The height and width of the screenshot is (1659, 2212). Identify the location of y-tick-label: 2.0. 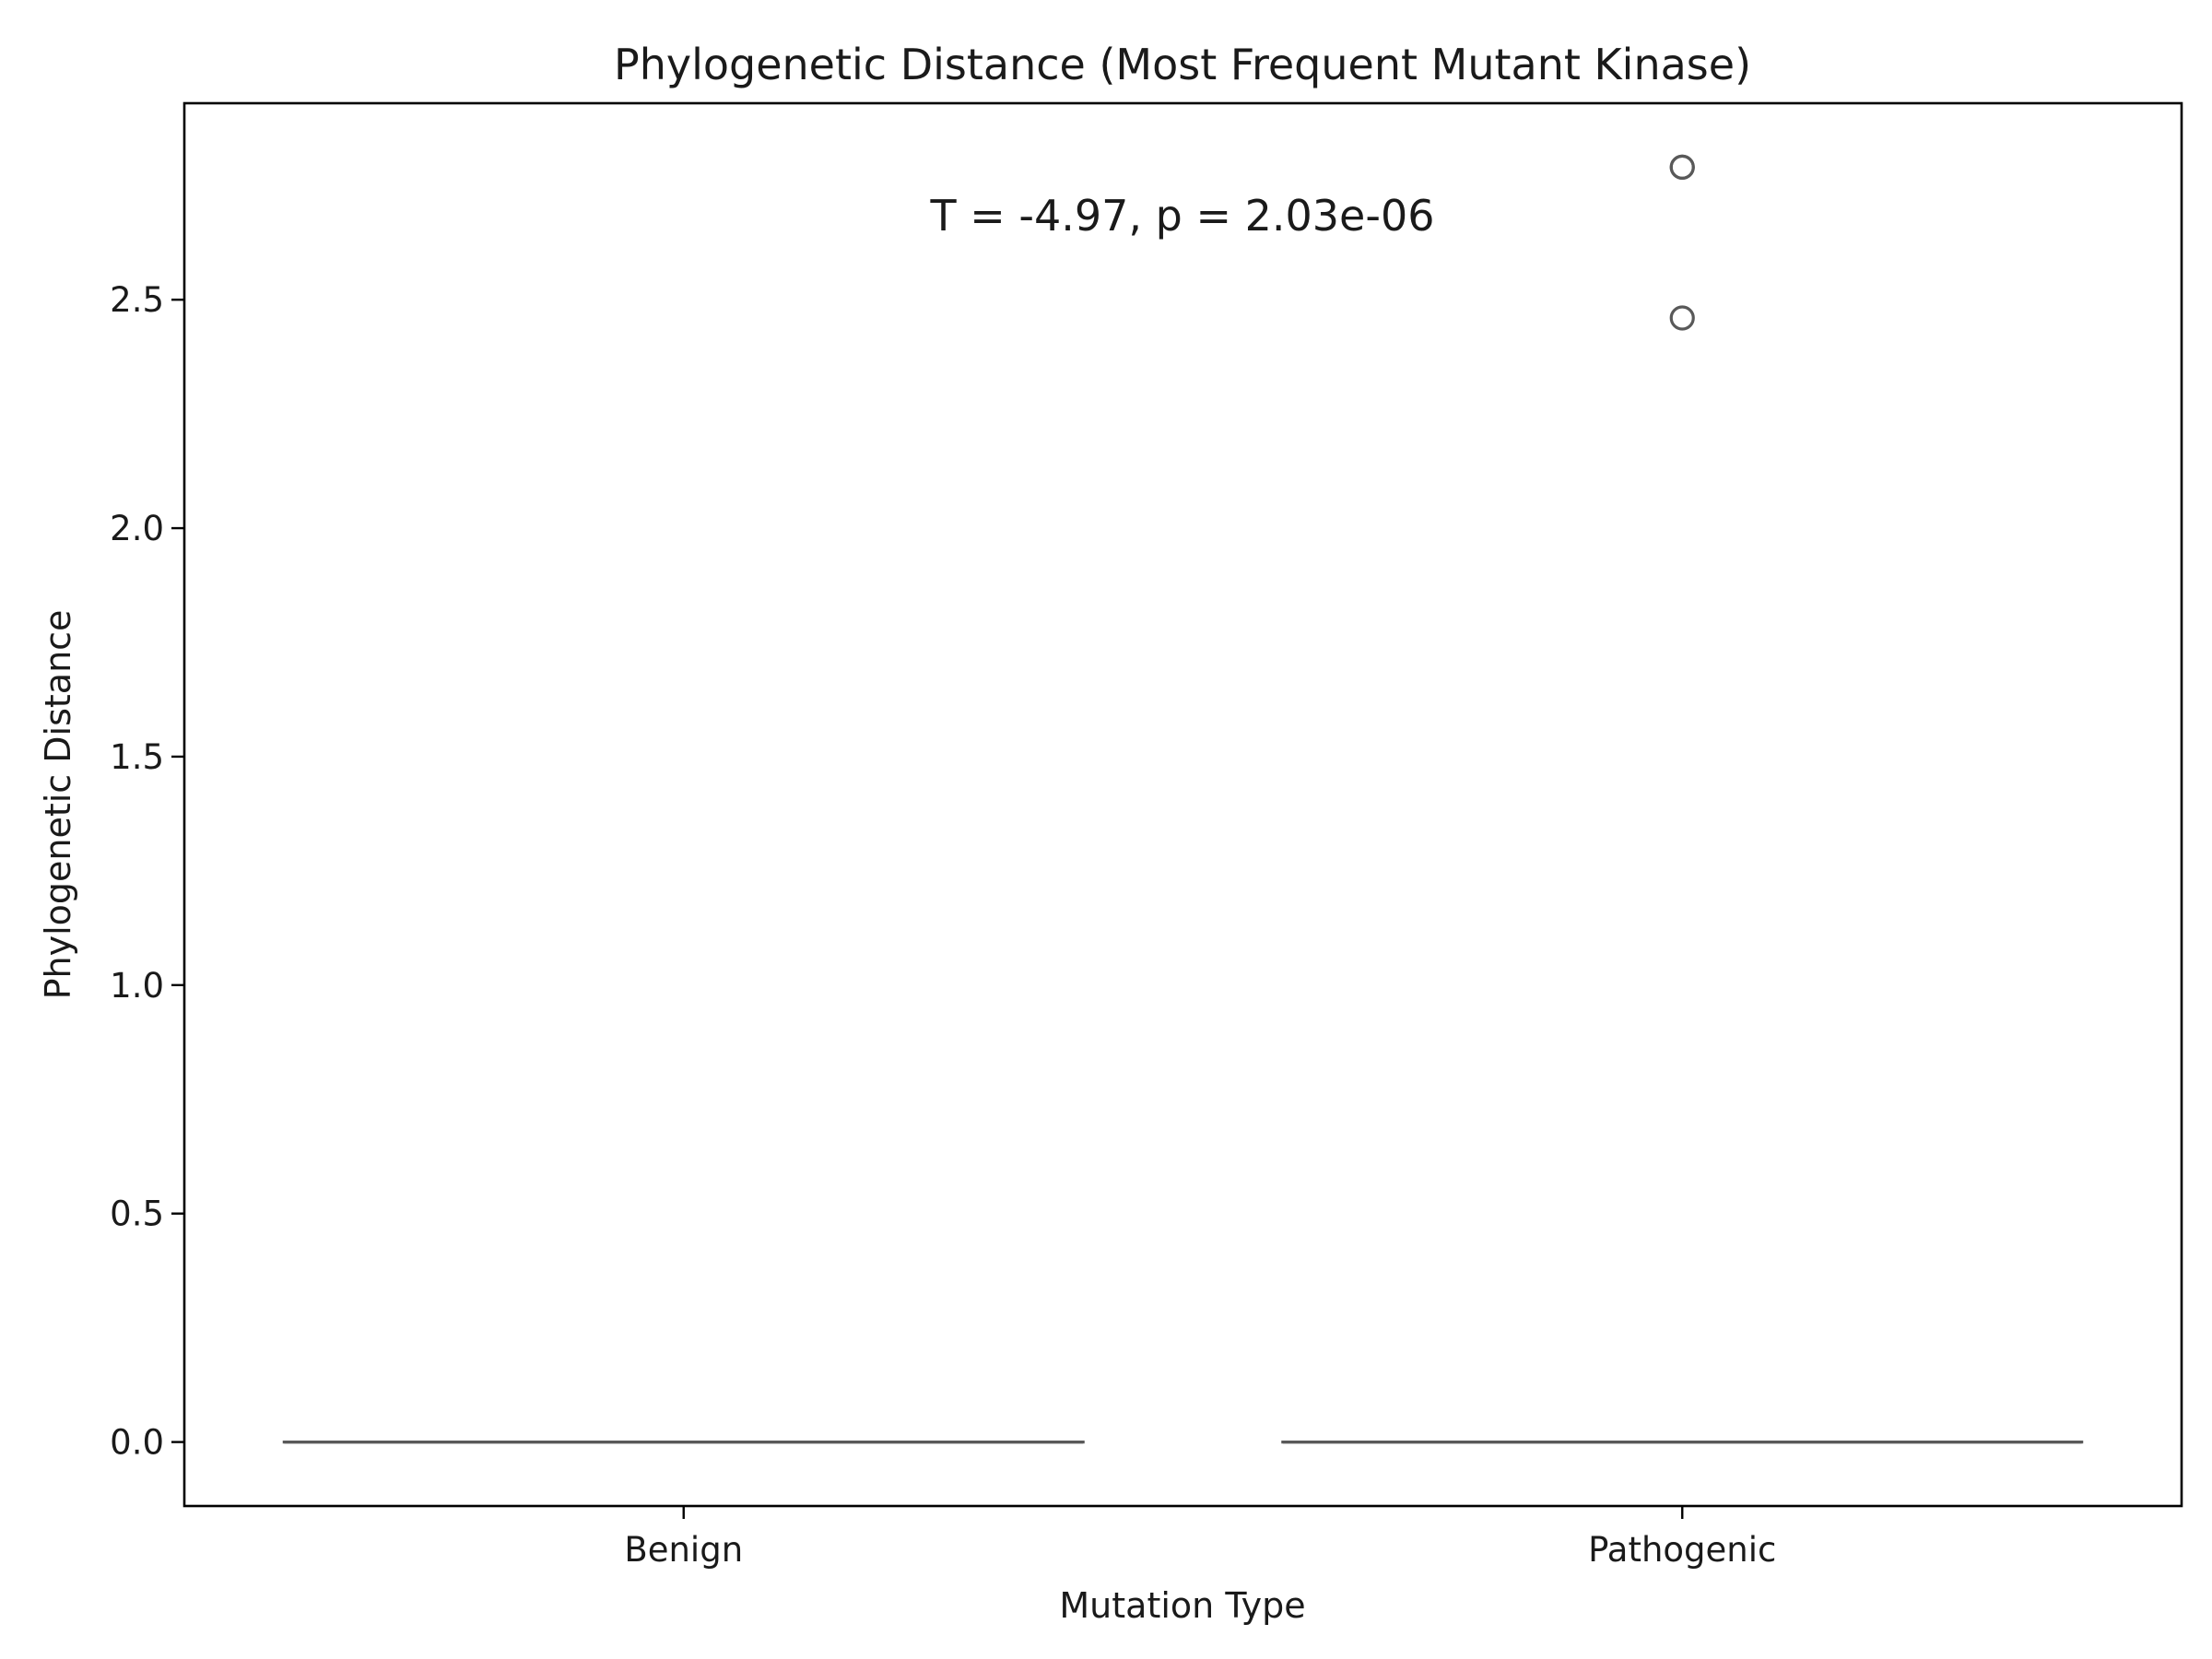
(137, 528).